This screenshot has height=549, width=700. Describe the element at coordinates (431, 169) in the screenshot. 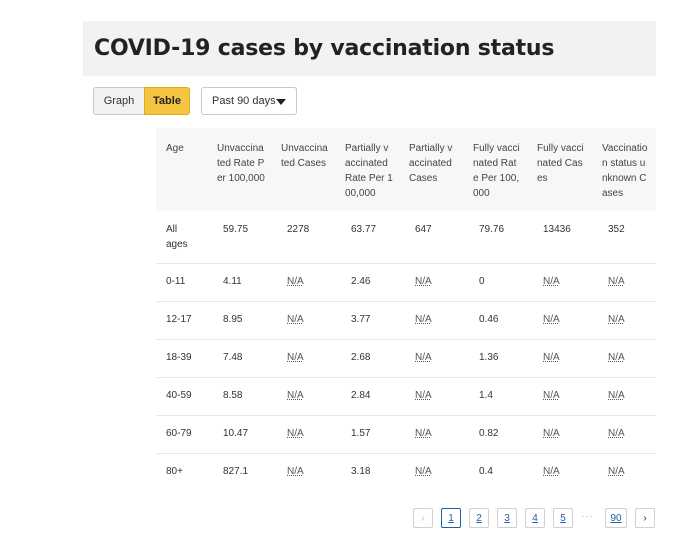

I see `column-header: Partially vaccinated Cases` at that location.